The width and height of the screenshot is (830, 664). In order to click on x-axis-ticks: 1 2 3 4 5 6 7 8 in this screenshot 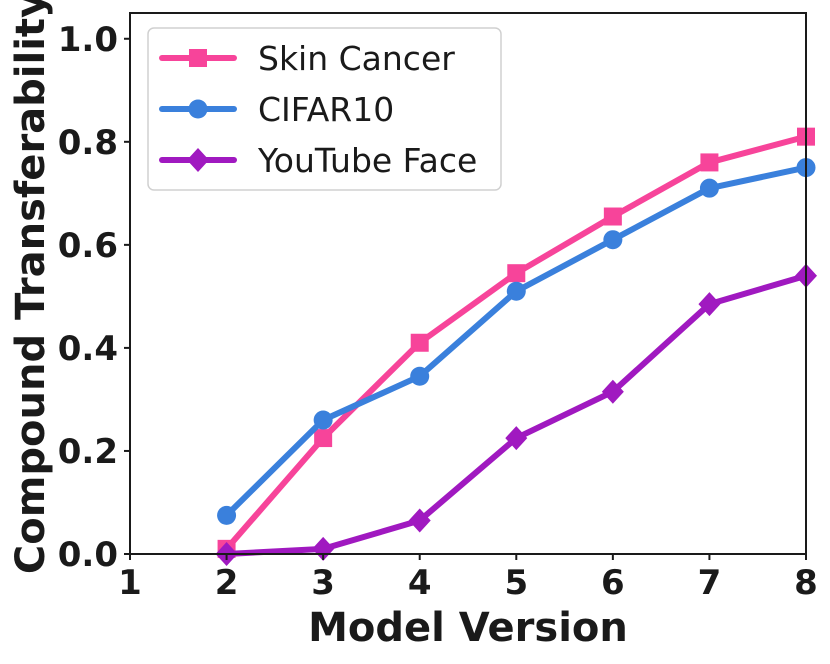, I will do `click(468, 578)`.